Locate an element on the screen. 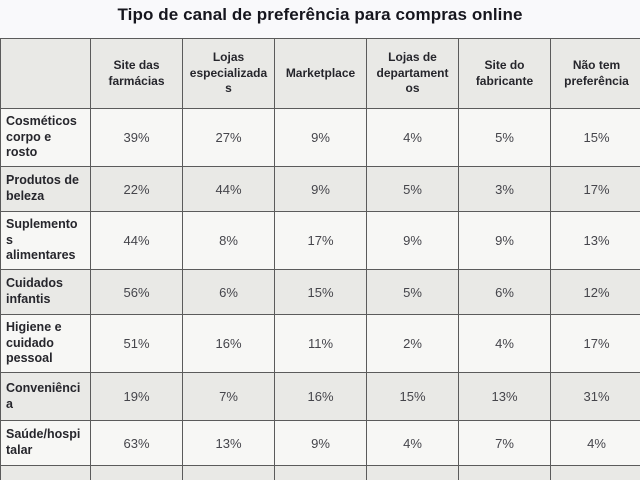 The width and height of the screenshot is (640, 480). value-cell: 8% is located at coordinates (228, 240).